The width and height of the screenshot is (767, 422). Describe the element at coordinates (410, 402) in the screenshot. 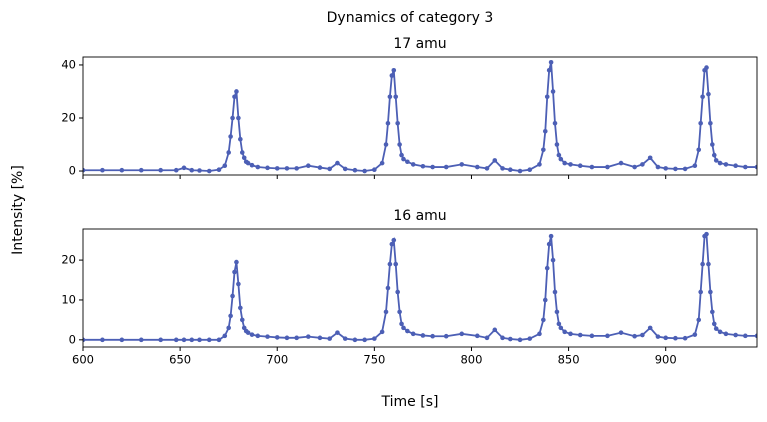

I see `x-axis-label: Time [s]` at that location.